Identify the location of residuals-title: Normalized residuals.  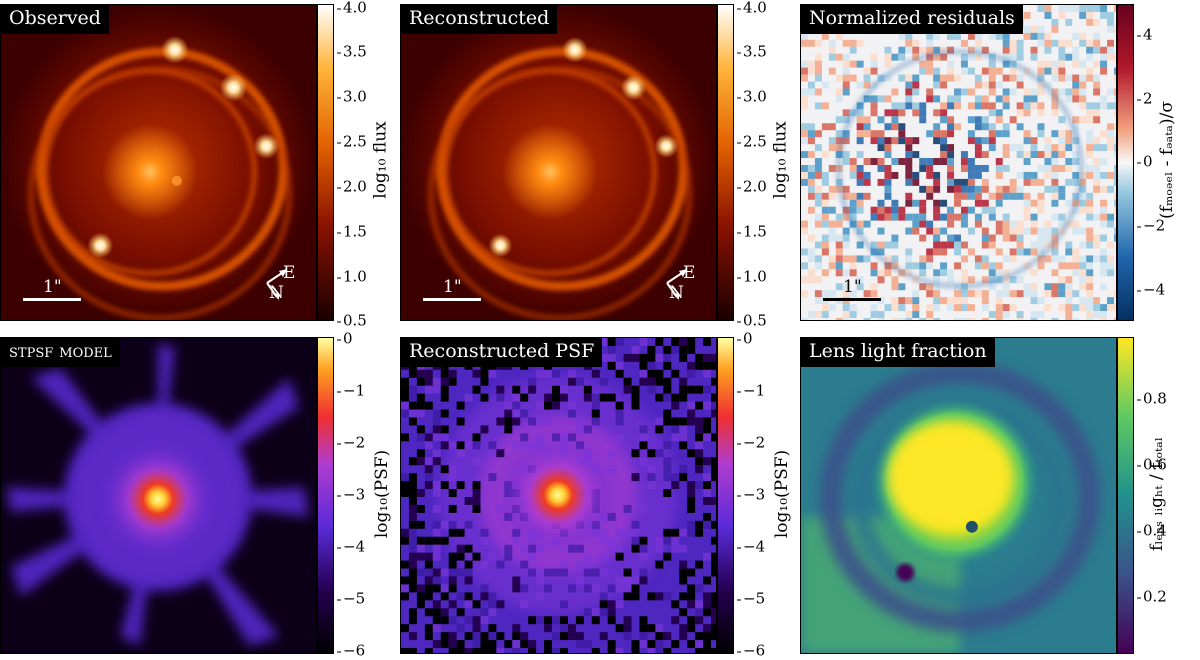
(912, 19).